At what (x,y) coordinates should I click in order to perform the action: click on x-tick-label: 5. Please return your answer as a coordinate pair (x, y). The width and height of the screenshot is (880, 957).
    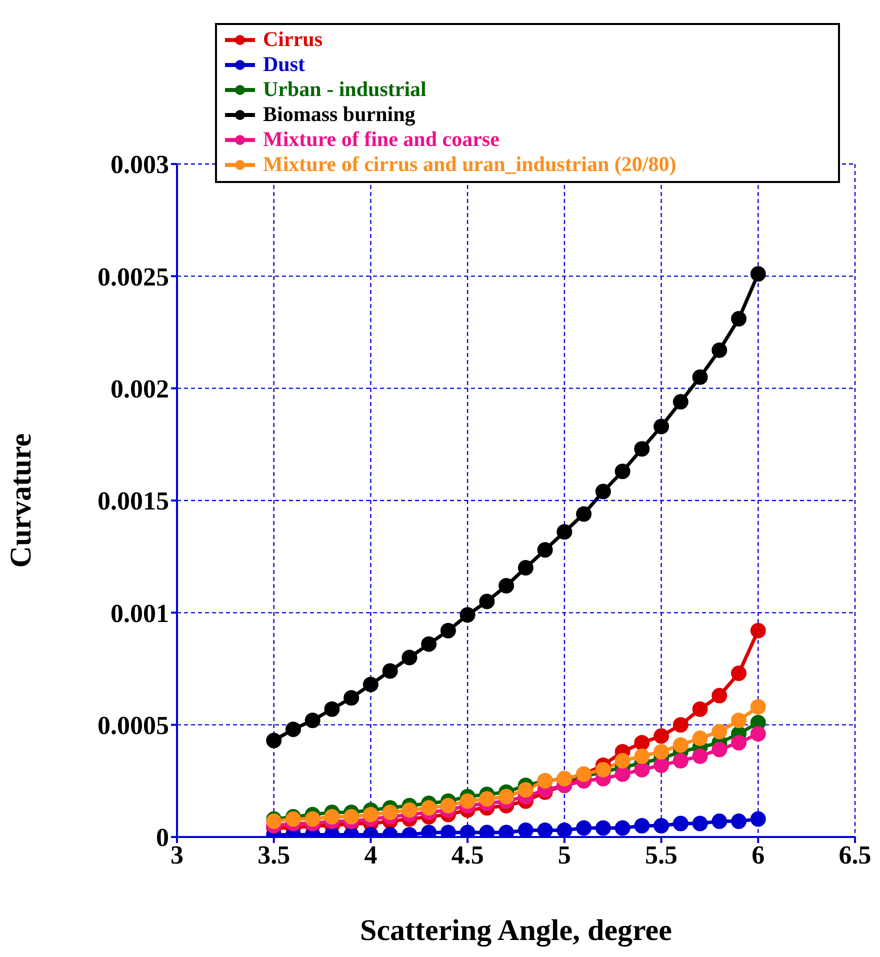
    Looking at the image, I should click on (564, 855).